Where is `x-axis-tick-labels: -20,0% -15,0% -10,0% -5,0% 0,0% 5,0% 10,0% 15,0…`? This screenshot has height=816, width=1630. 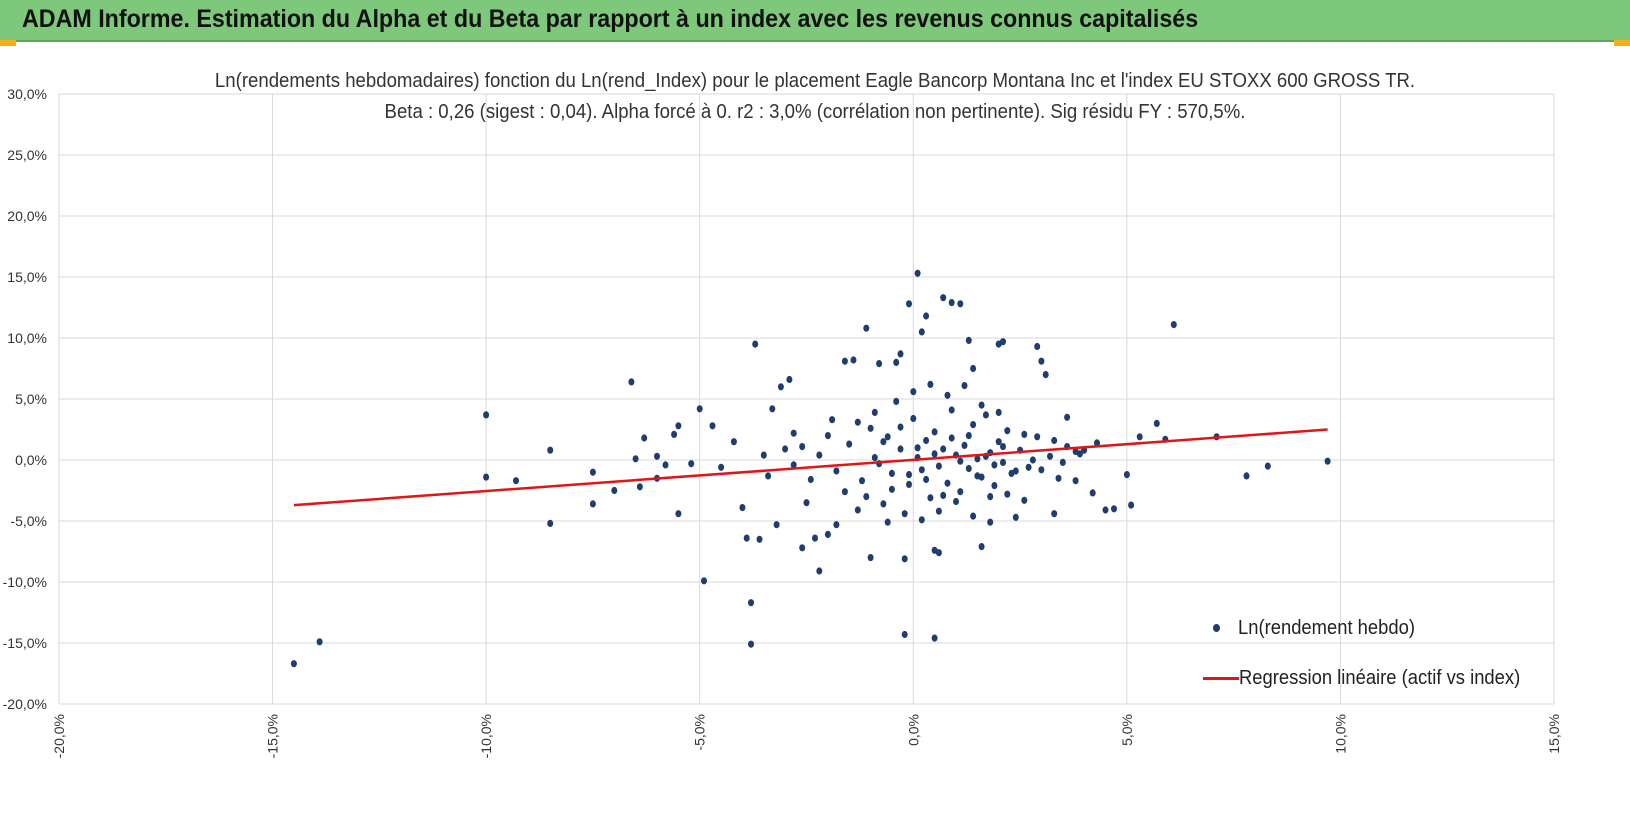 x-axis-tick-labels: -20,0% -15,0% -10,0% -5,0% 0,0% 5,0% 10,0% 15,0… is located at coordinates (806, 736).